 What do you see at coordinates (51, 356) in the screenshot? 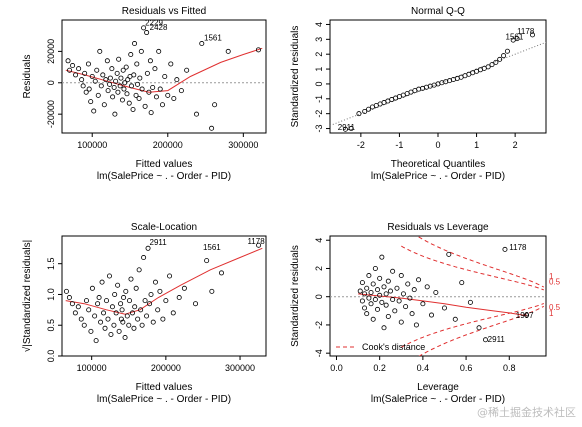
I see `y-tick-label: 0.0` at bounding box center [51, 356].